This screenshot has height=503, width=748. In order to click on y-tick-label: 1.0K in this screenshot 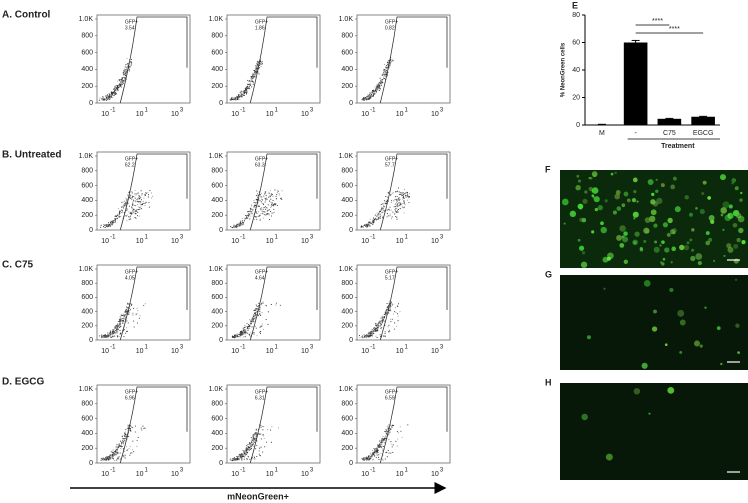, I will do `click(346, 156)`.